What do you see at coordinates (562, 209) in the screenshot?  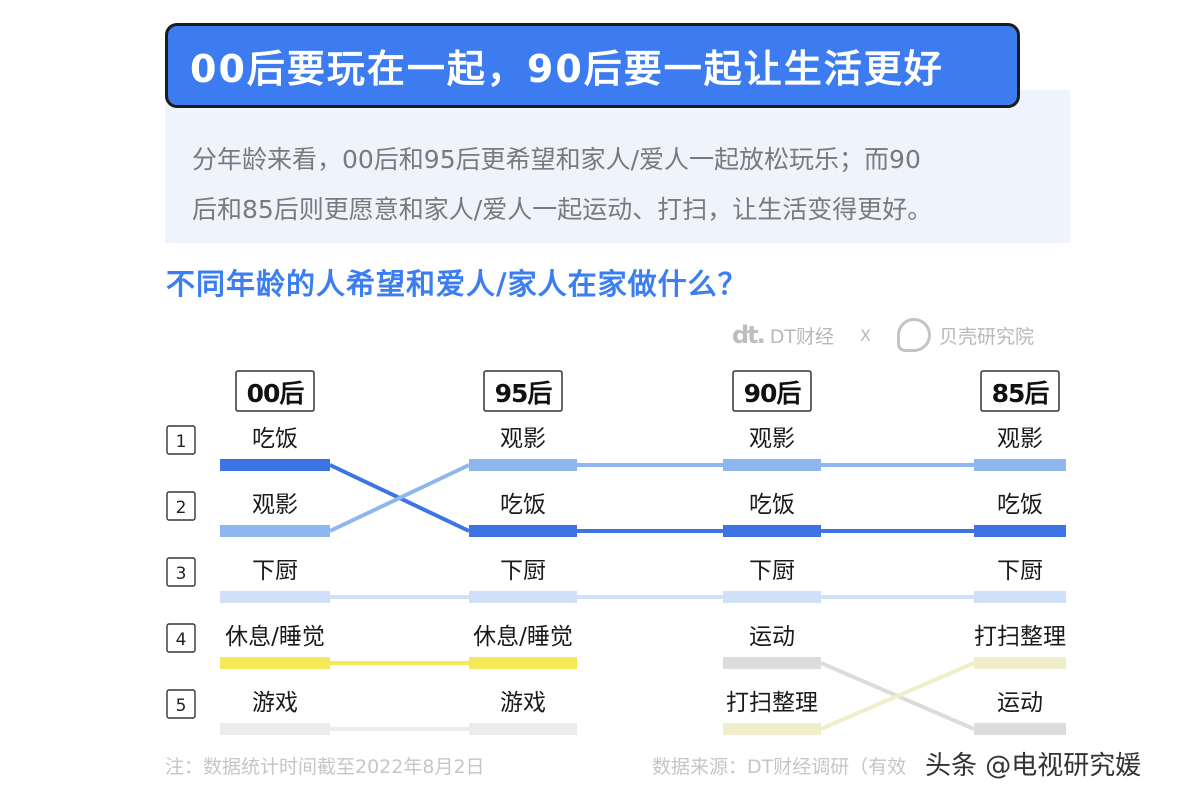 I see `summary-line-2: 后和85后则更愿意和家人/爱人一起运动、打扫，让生活变得更好。` at bounding box center [562, 209].